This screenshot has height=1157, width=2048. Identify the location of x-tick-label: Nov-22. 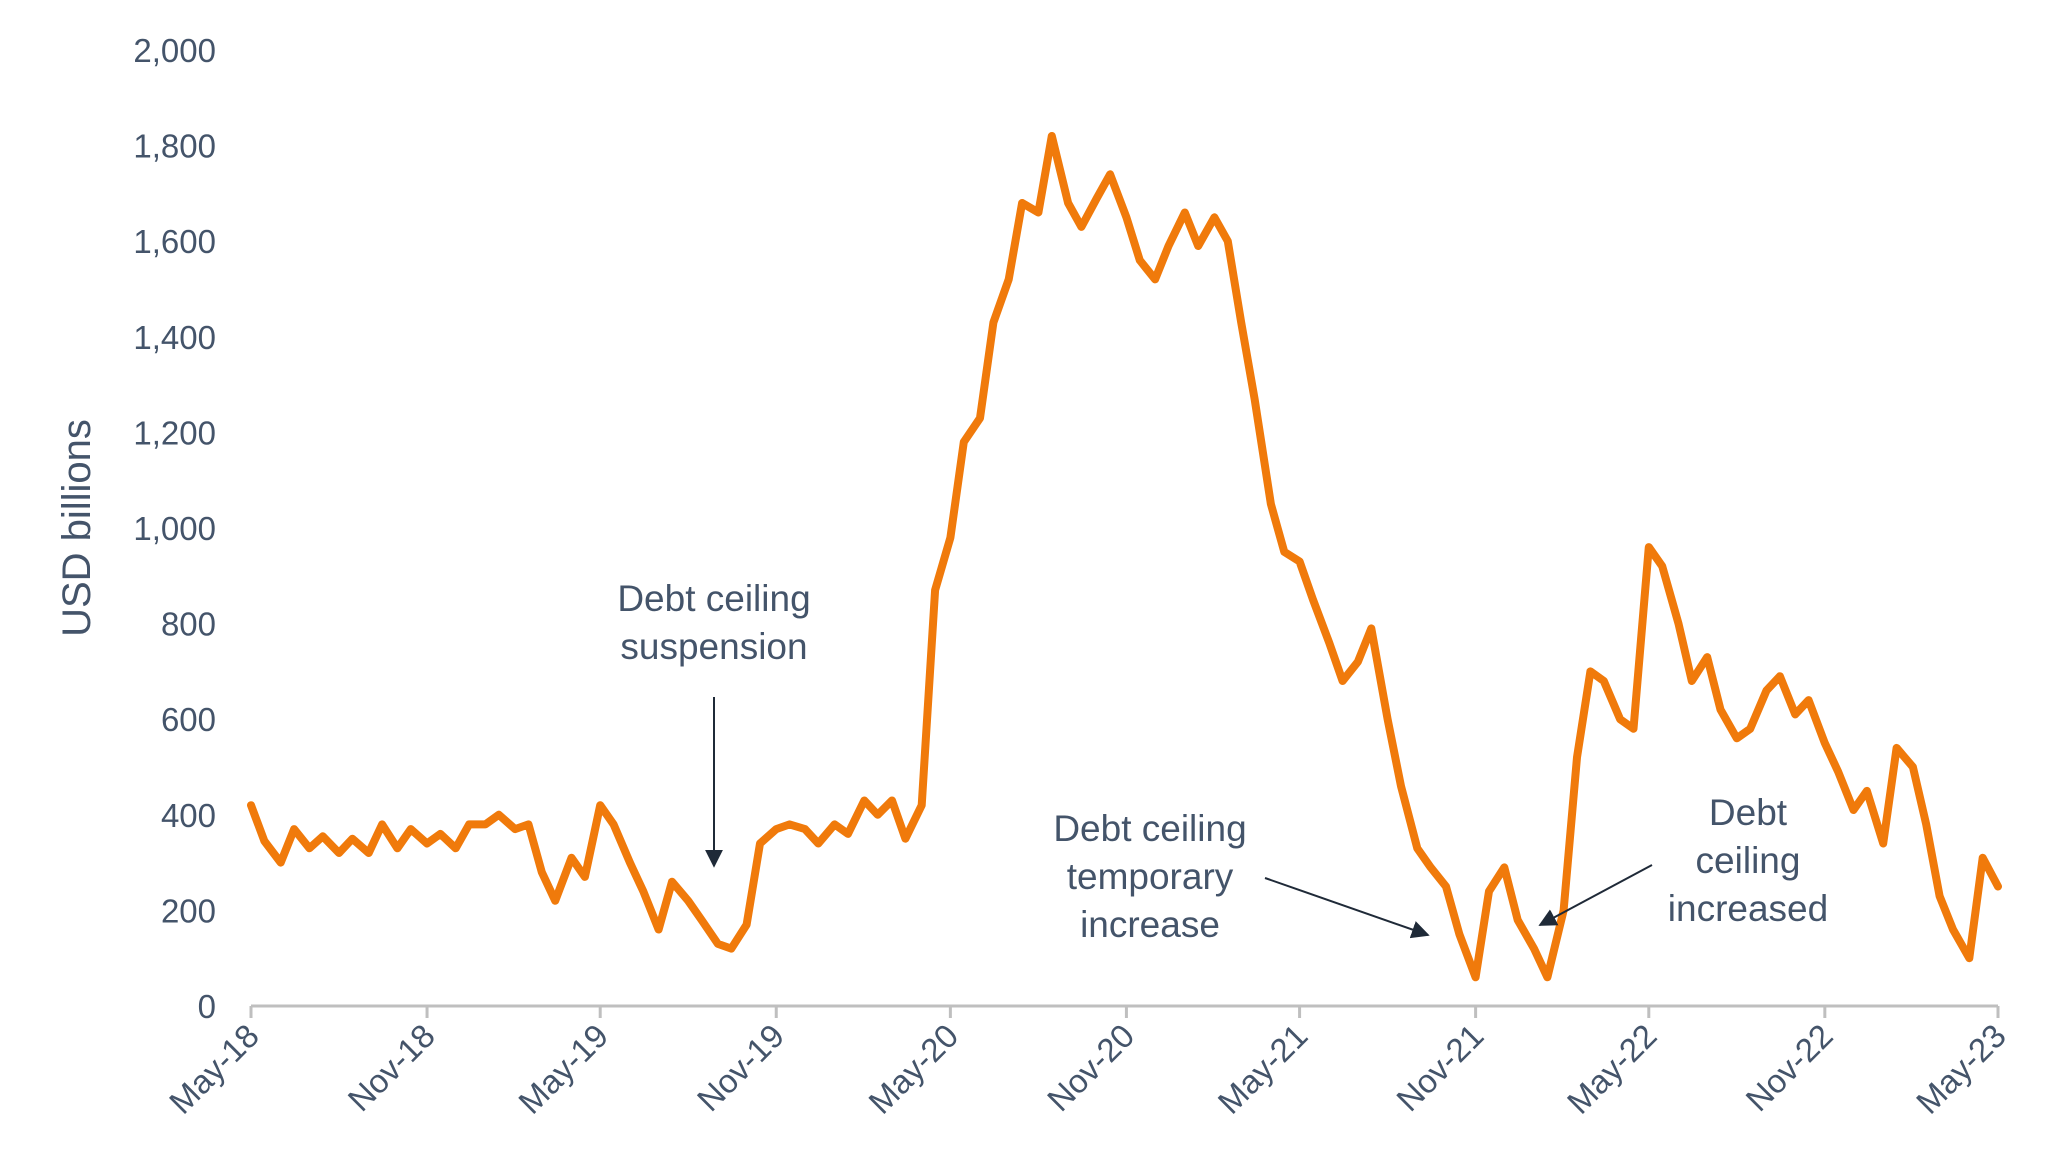
(1788, 1067).